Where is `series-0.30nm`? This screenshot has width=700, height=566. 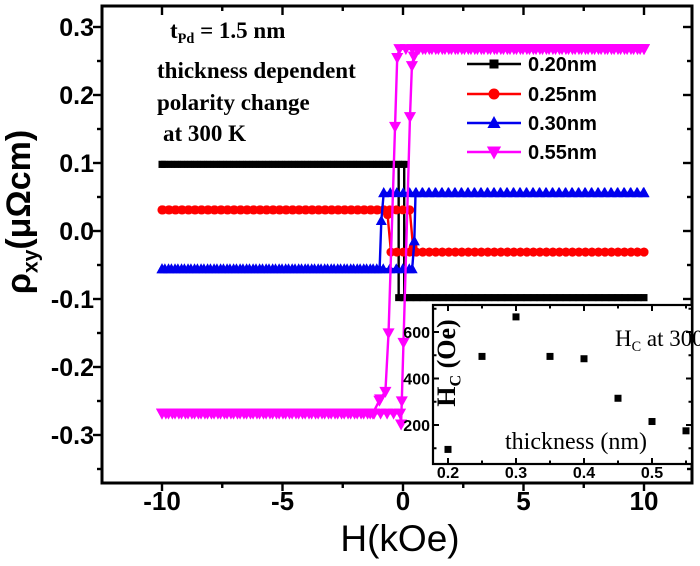
series-0.30nm is located at coordinates (403, 230).